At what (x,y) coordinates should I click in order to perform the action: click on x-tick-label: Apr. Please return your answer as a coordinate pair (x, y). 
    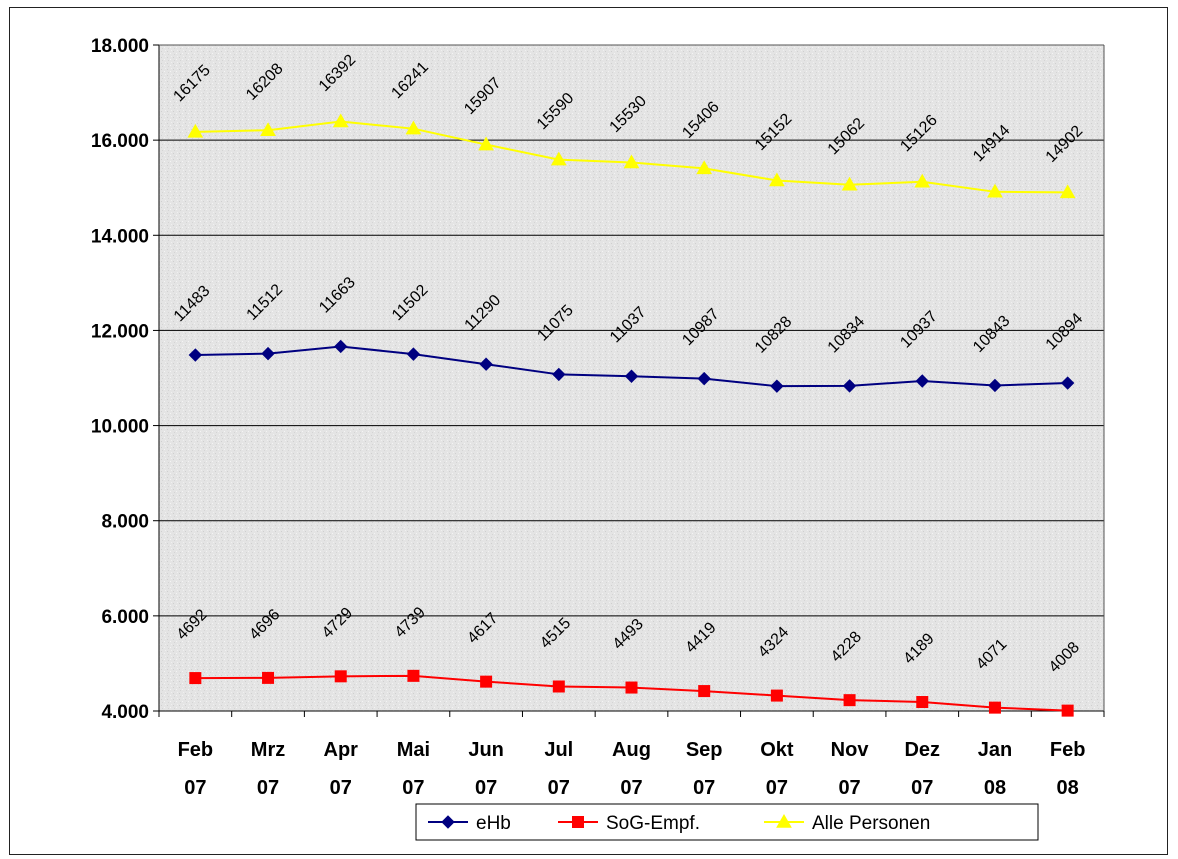
    Looking at the image, I should click on (341, 750).